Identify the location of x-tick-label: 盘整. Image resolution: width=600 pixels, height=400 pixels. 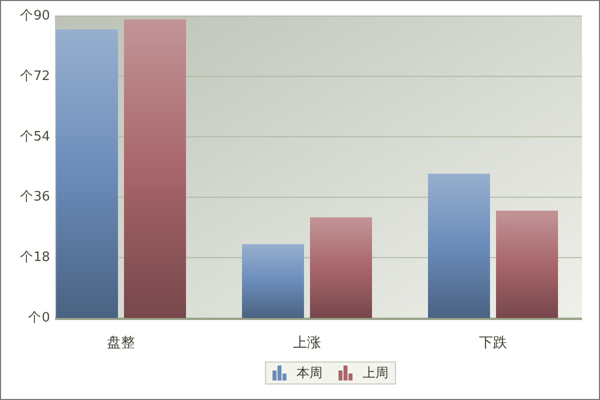
(121, 343).